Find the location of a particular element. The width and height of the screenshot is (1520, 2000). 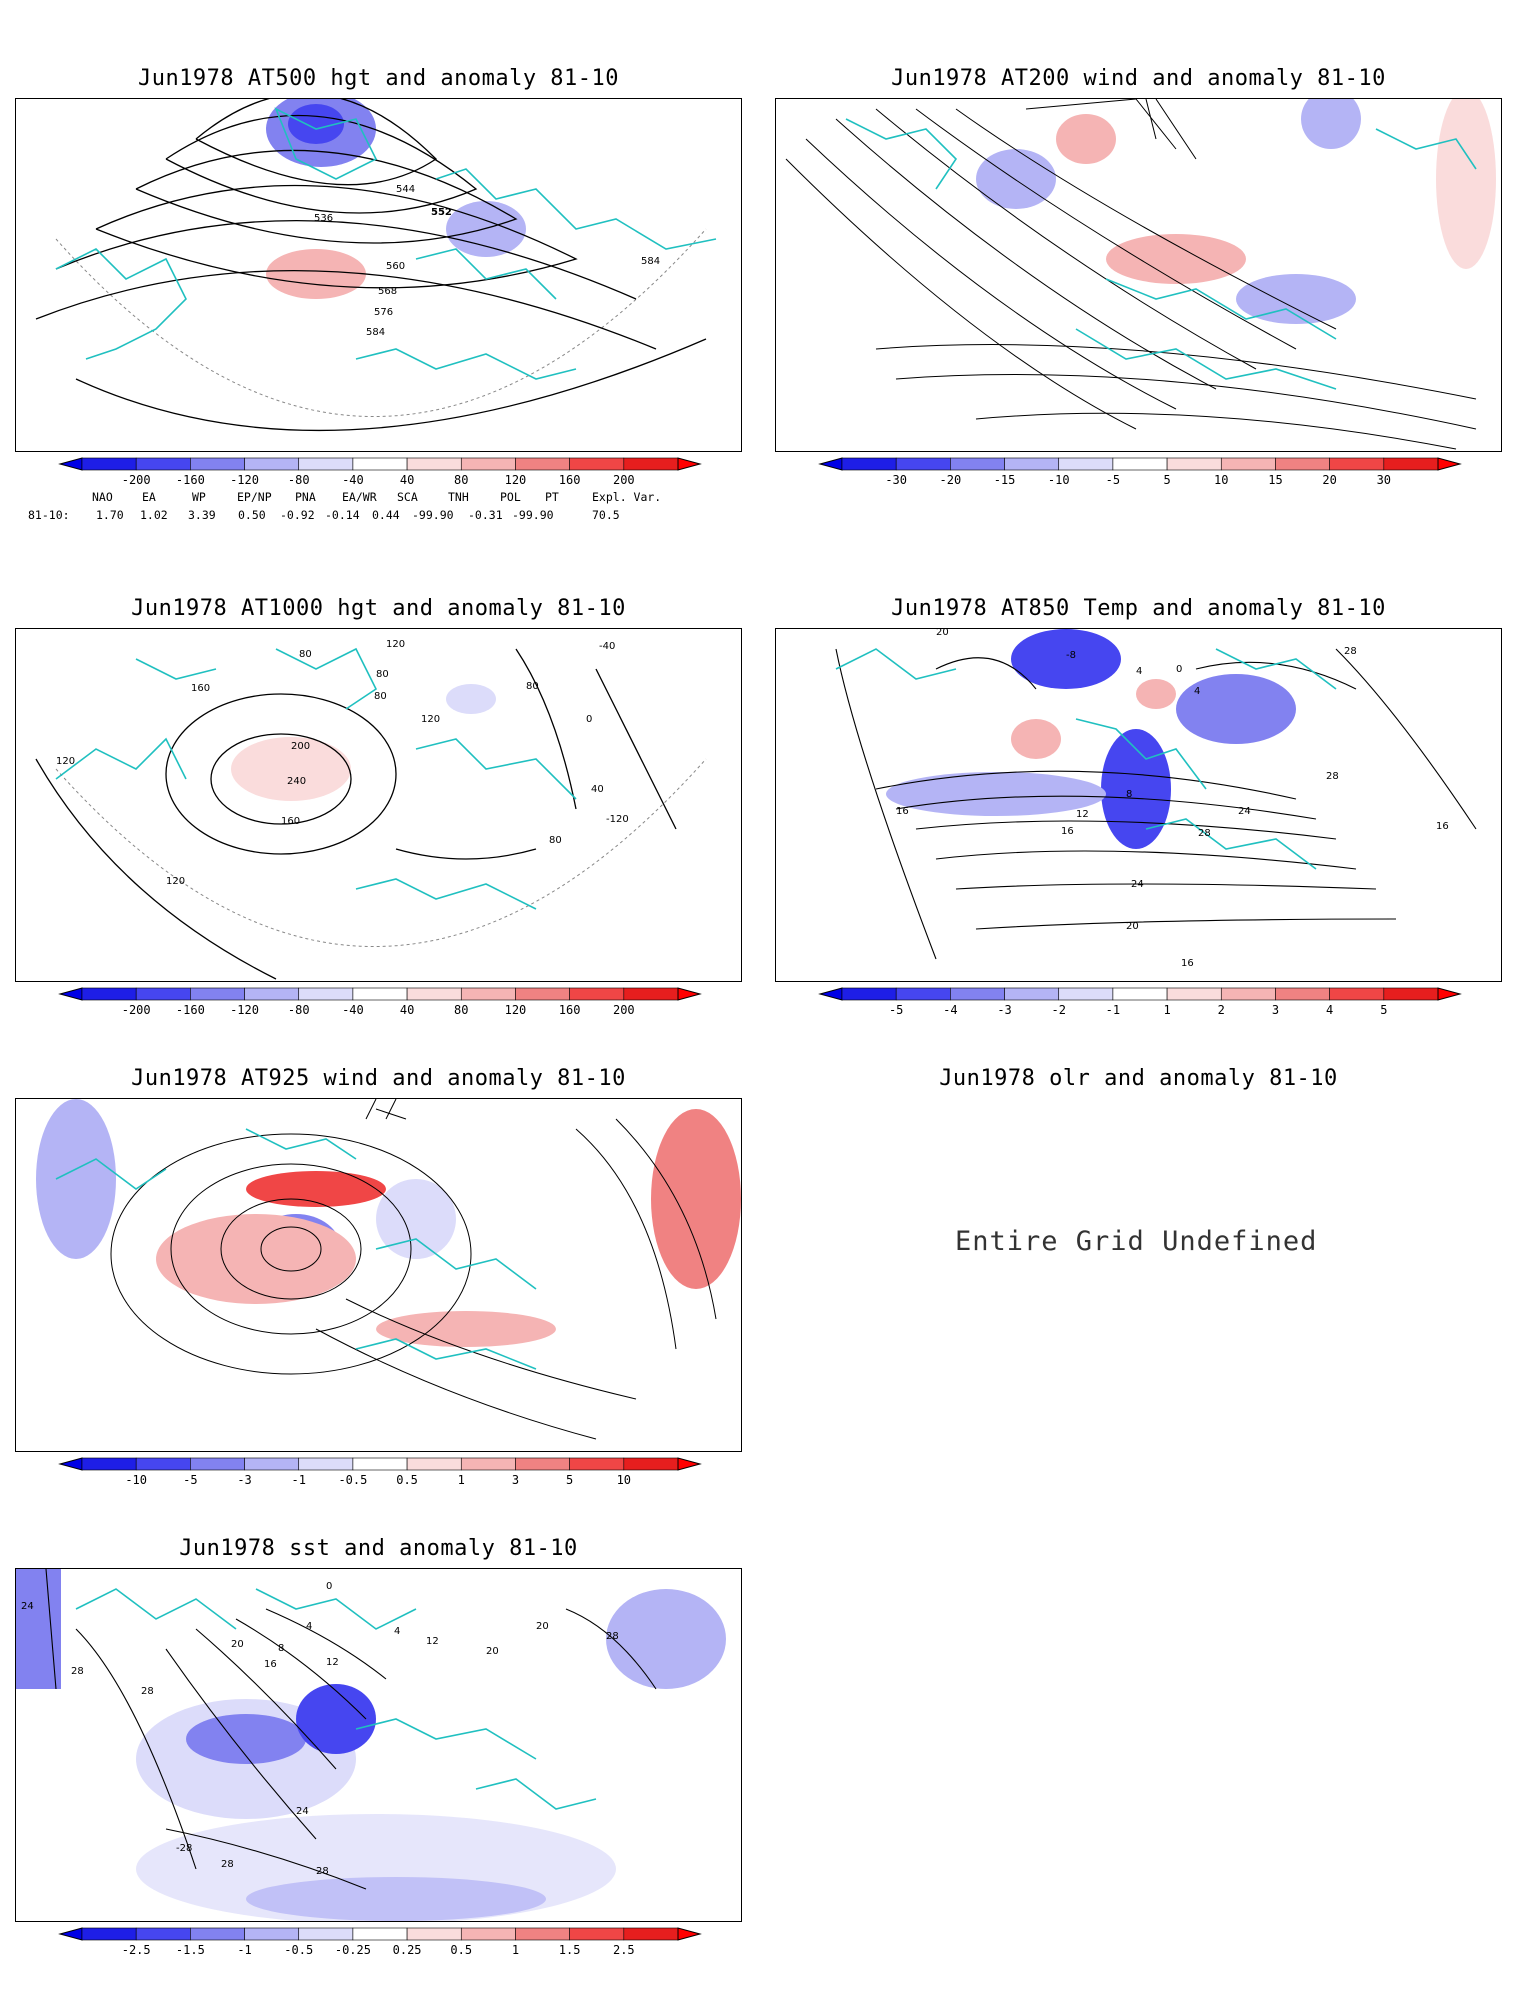

contour-labels-500: 544 552 536 560 568 576 584 584 is located at coordinates (487, 261).